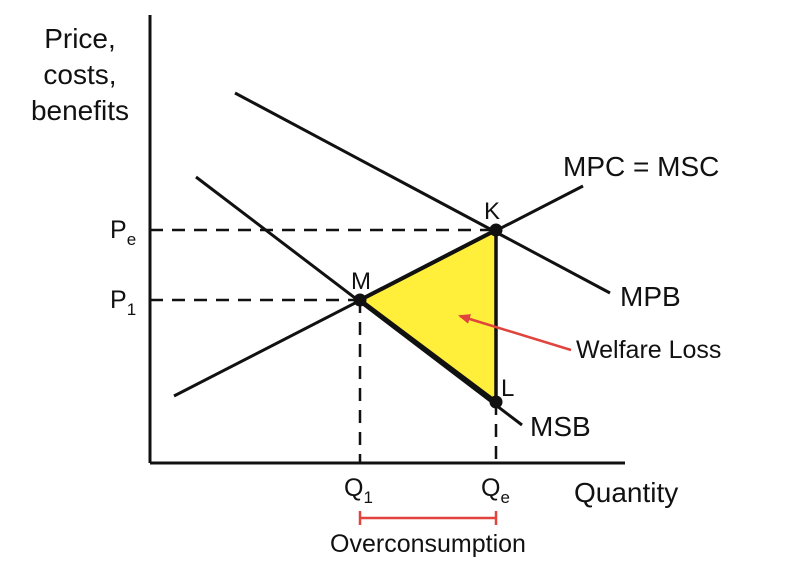 The image size is (795, 579). Describe the element at coordinates (641, 166) in the screenshot. I see `mpc-msc-label: MPC = MSC` at that location.